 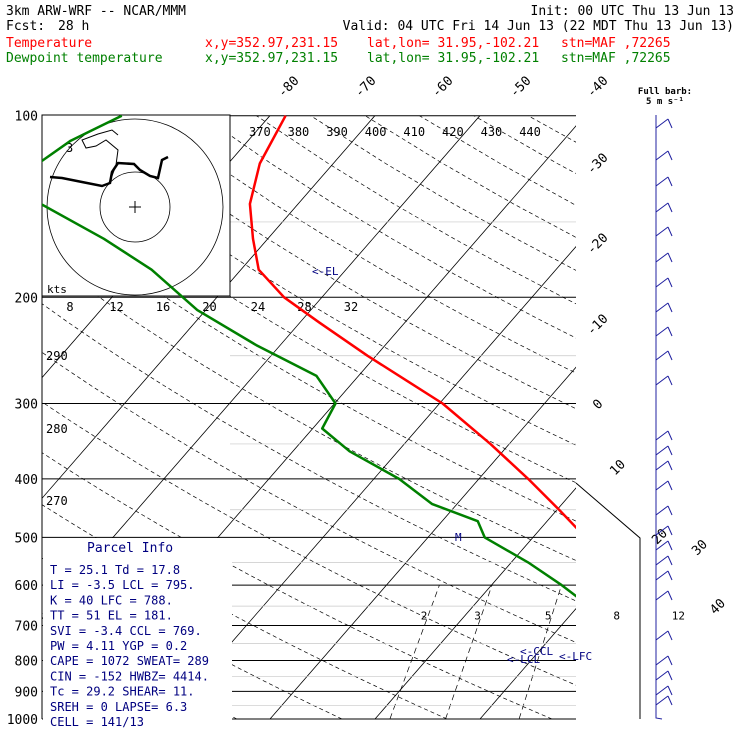 What do you see at coordinates (477, 616) in the screenshot?
I see `mixing-ratio-label: 3` at bounding box center [477, 616].